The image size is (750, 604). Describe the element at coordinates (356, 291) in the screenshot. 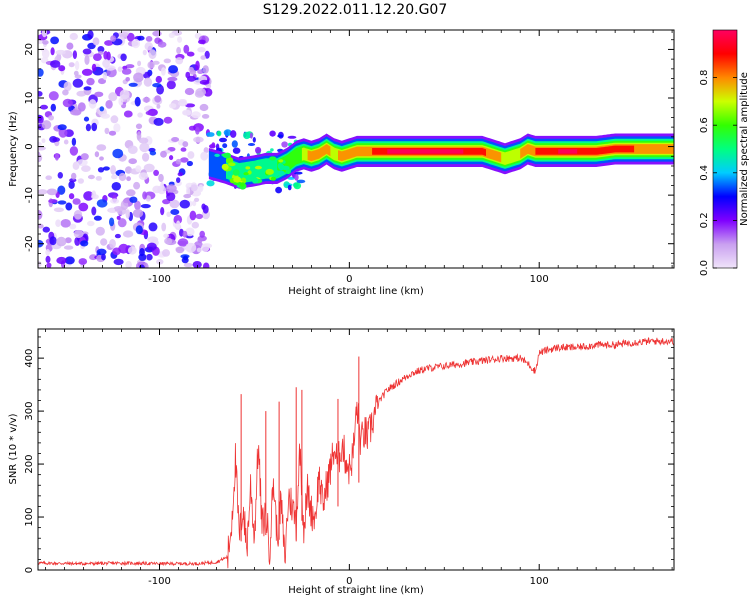

I see `spectrogram-x-label: Height of straight line (km)` at that location.